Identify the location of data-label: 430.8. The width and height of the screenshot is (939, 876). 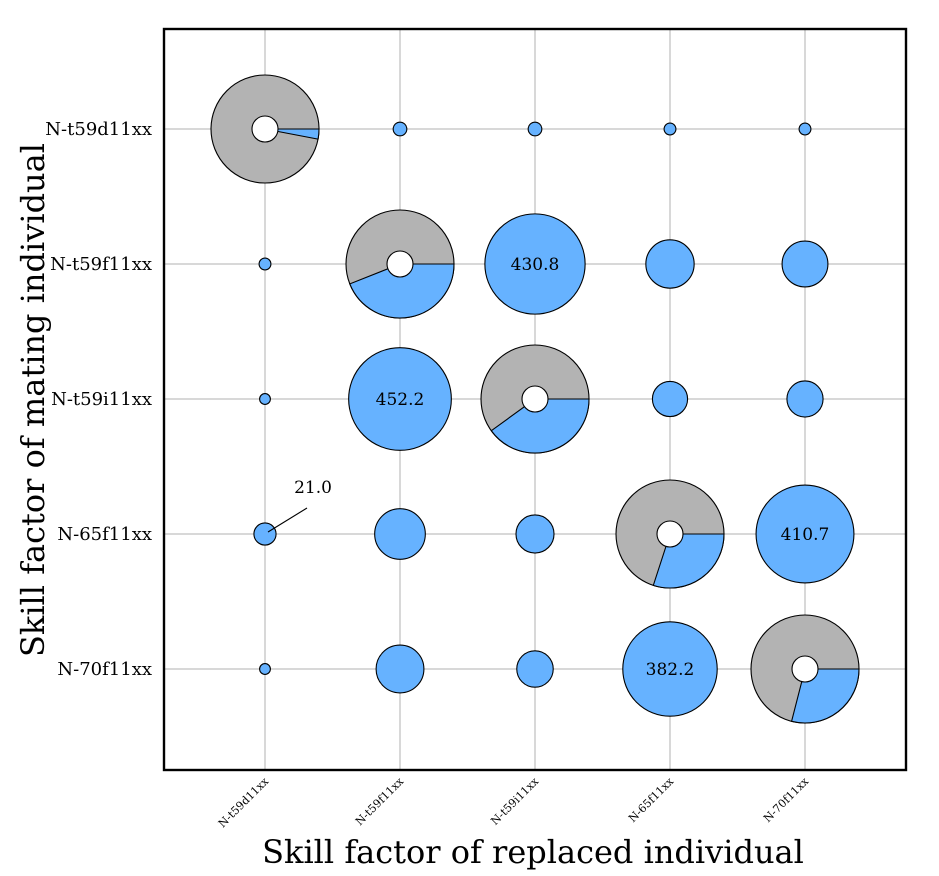
(535, 265).